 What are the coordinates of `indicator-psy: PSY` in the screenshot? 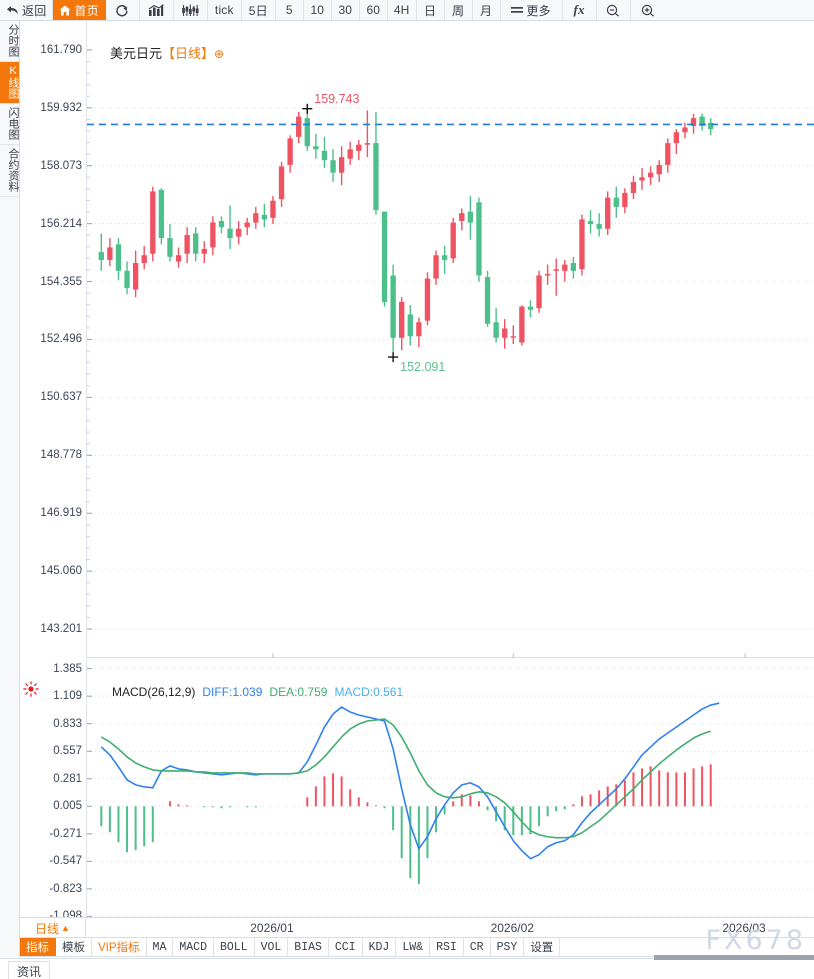 It's located at (508, 947).